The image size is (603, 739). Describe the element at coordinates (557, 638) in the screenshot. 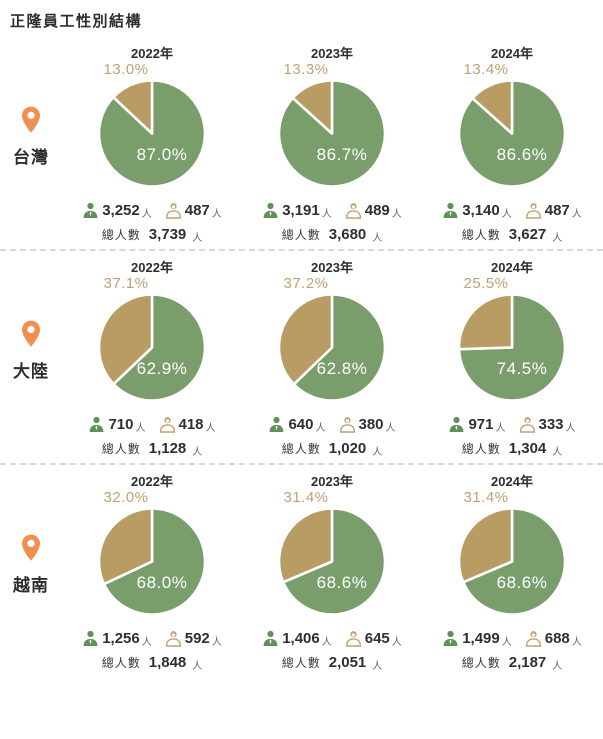

I see `female-count: 688` at that location.